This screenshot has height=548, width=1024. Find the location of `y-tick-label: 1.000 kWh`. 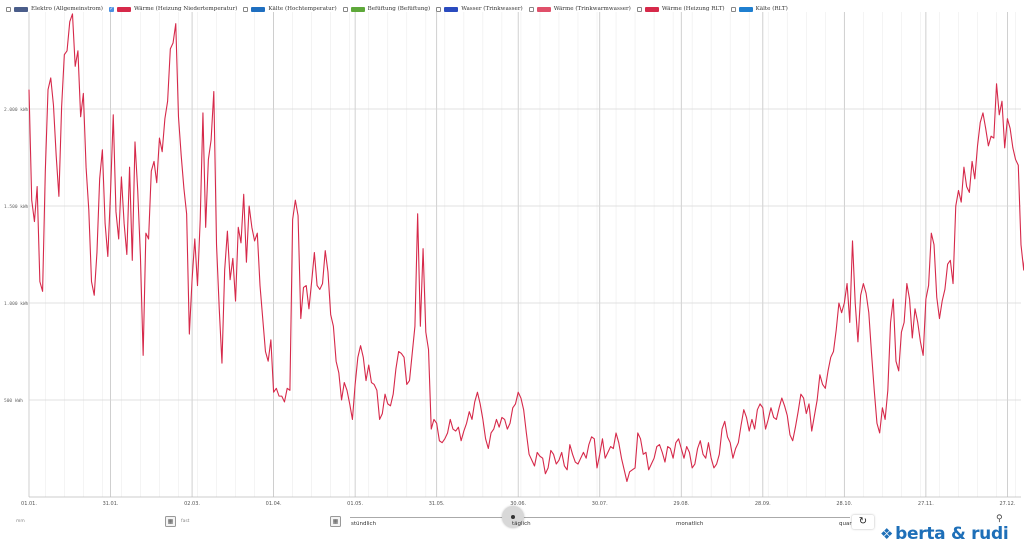

y-tick-label: 1.000 kWh is located at coordinates (16, 304).